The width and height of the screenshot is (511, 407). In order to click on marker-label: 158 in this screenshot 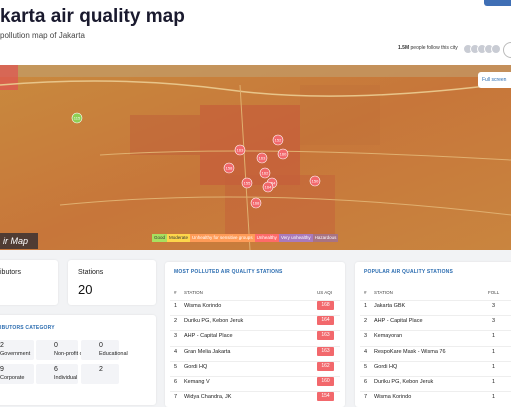, I will do `click(229, 168)`.